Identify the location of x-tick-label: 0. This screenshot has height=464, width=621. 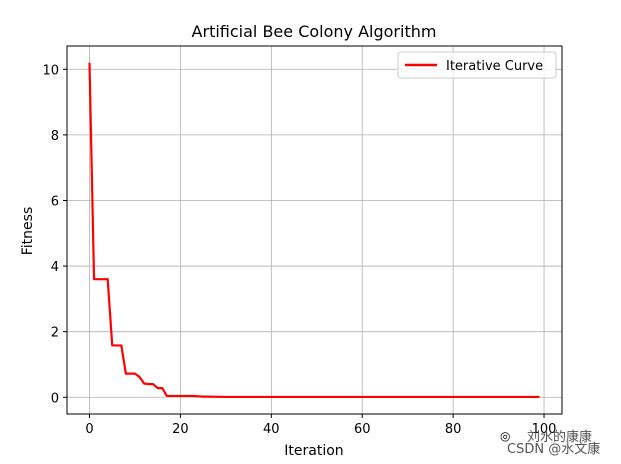
(89, 429).